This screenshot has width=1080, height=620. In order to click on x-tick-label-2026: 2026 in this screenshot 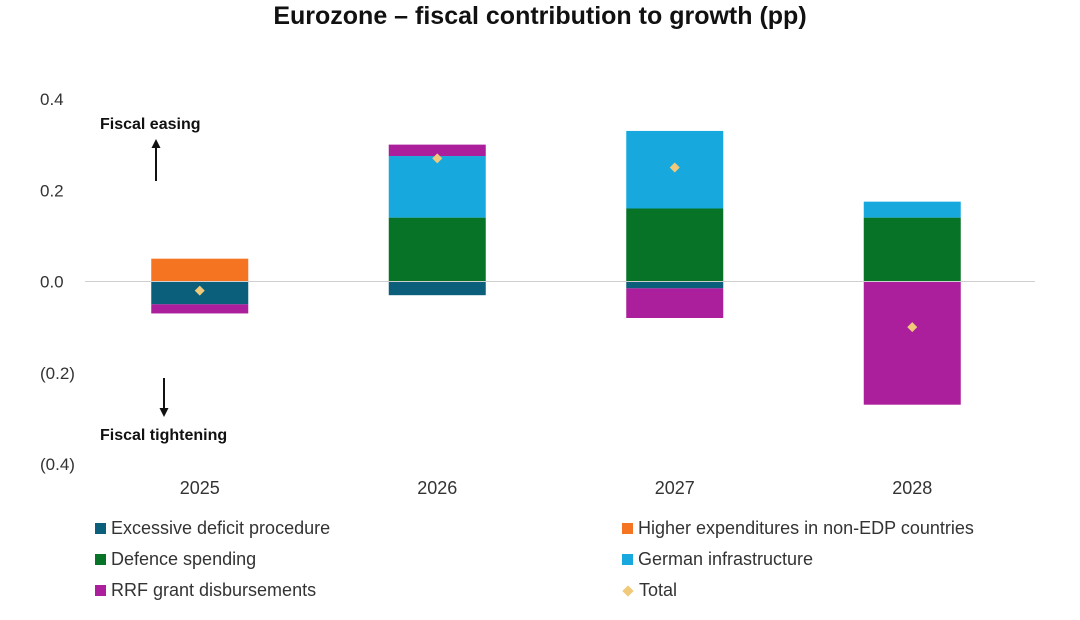, I will do `click(437, 488)`.